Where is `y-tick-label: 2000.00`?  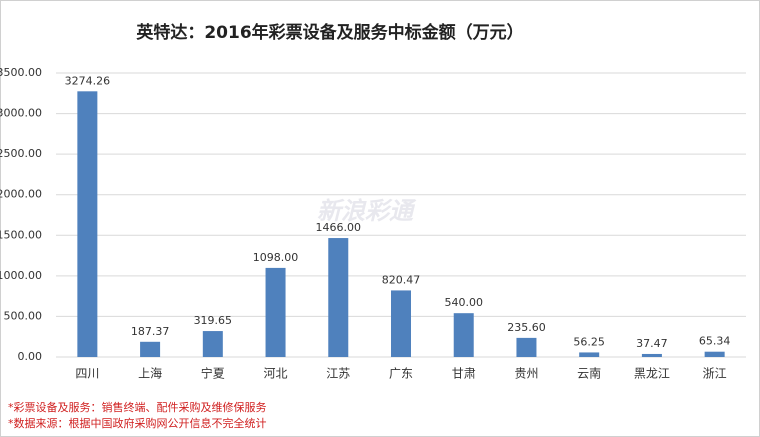 y-tick-label: 2000.00 is located at coordinates (21, 194).